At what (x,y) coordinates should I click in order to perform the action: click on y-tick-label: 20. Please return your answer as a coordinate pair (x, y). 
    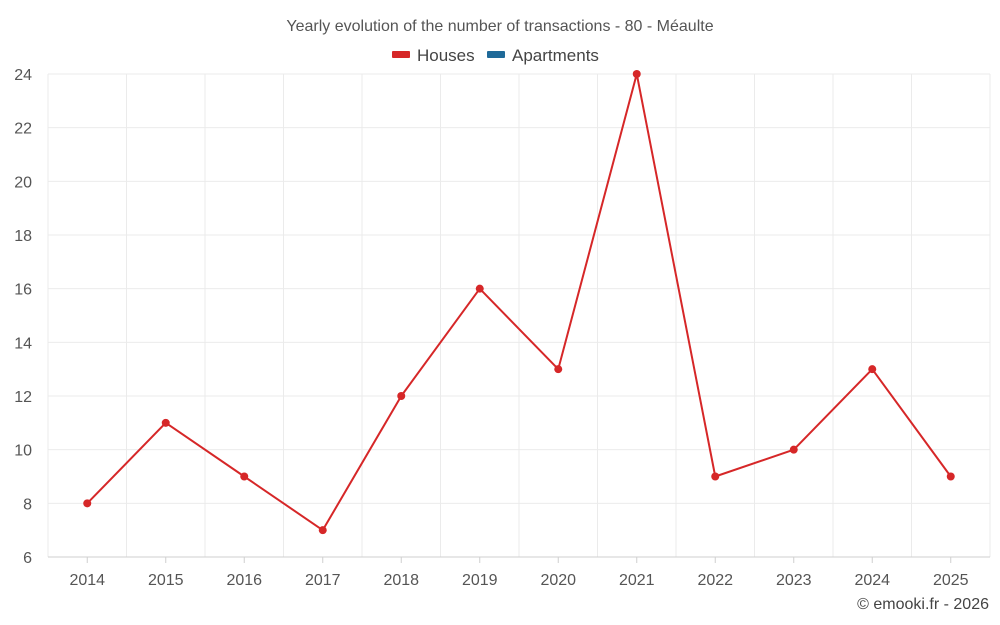
    Looking at the image, I should click on (23, 182).